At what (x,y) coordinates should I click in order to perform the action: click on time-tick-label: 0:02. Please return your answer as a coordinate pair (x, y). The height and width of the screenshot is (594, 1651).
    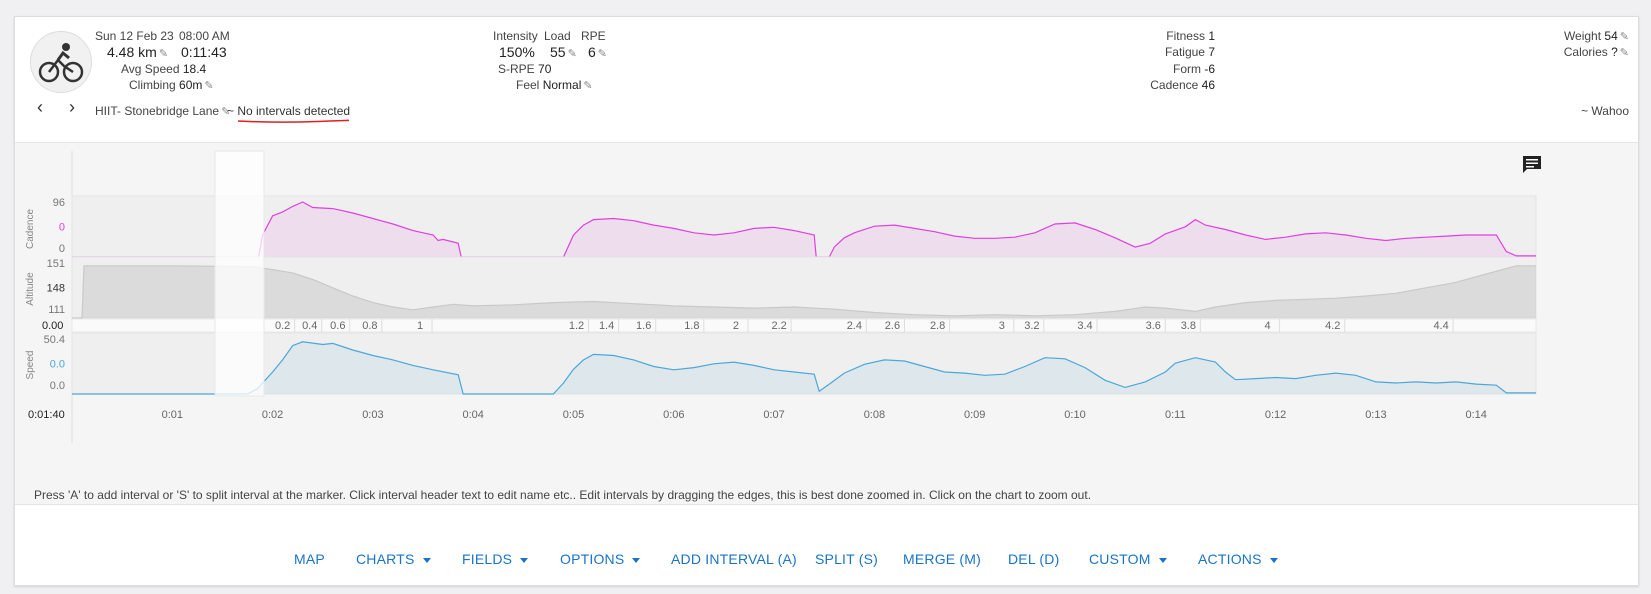
    Looking at the image, I should click on (272, 415).